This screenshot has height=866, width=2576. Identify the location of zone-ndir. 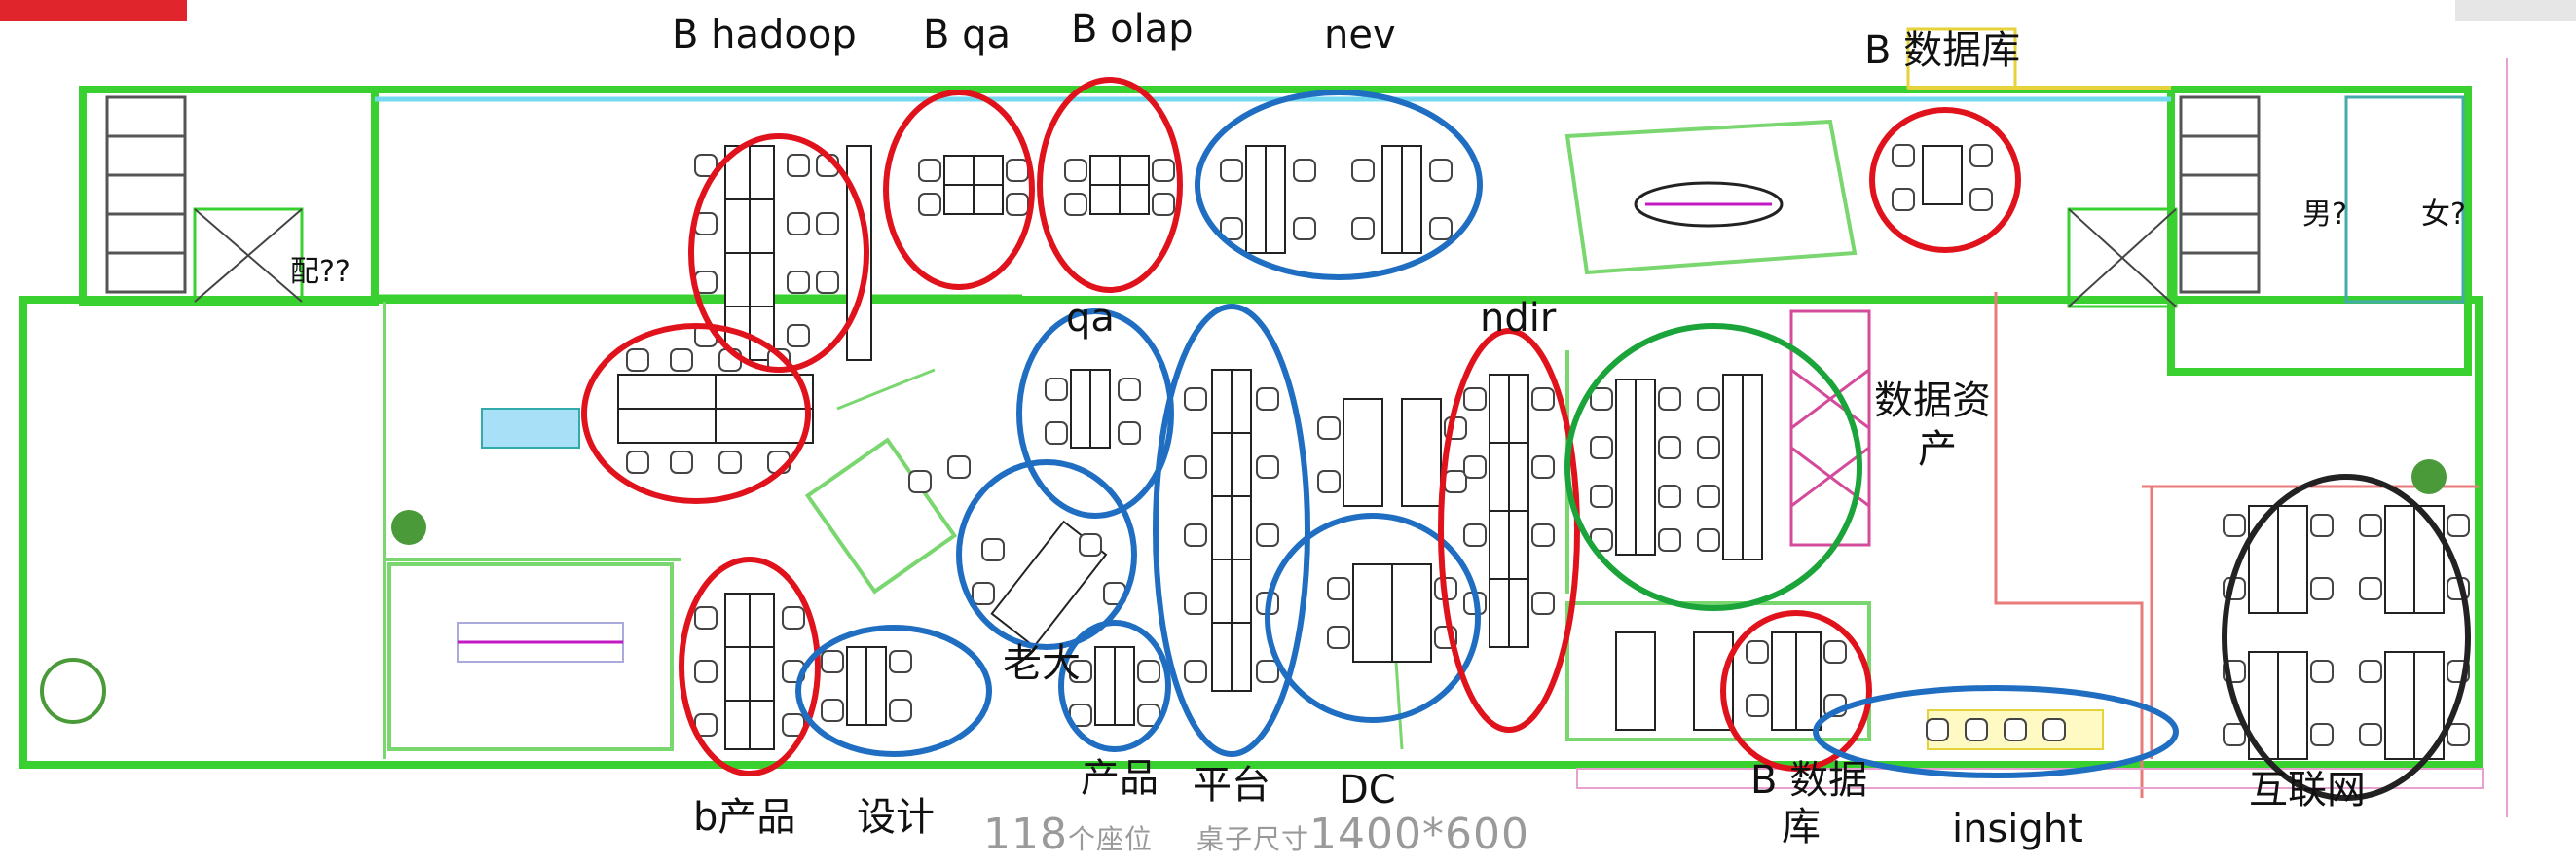
(1509, 530).